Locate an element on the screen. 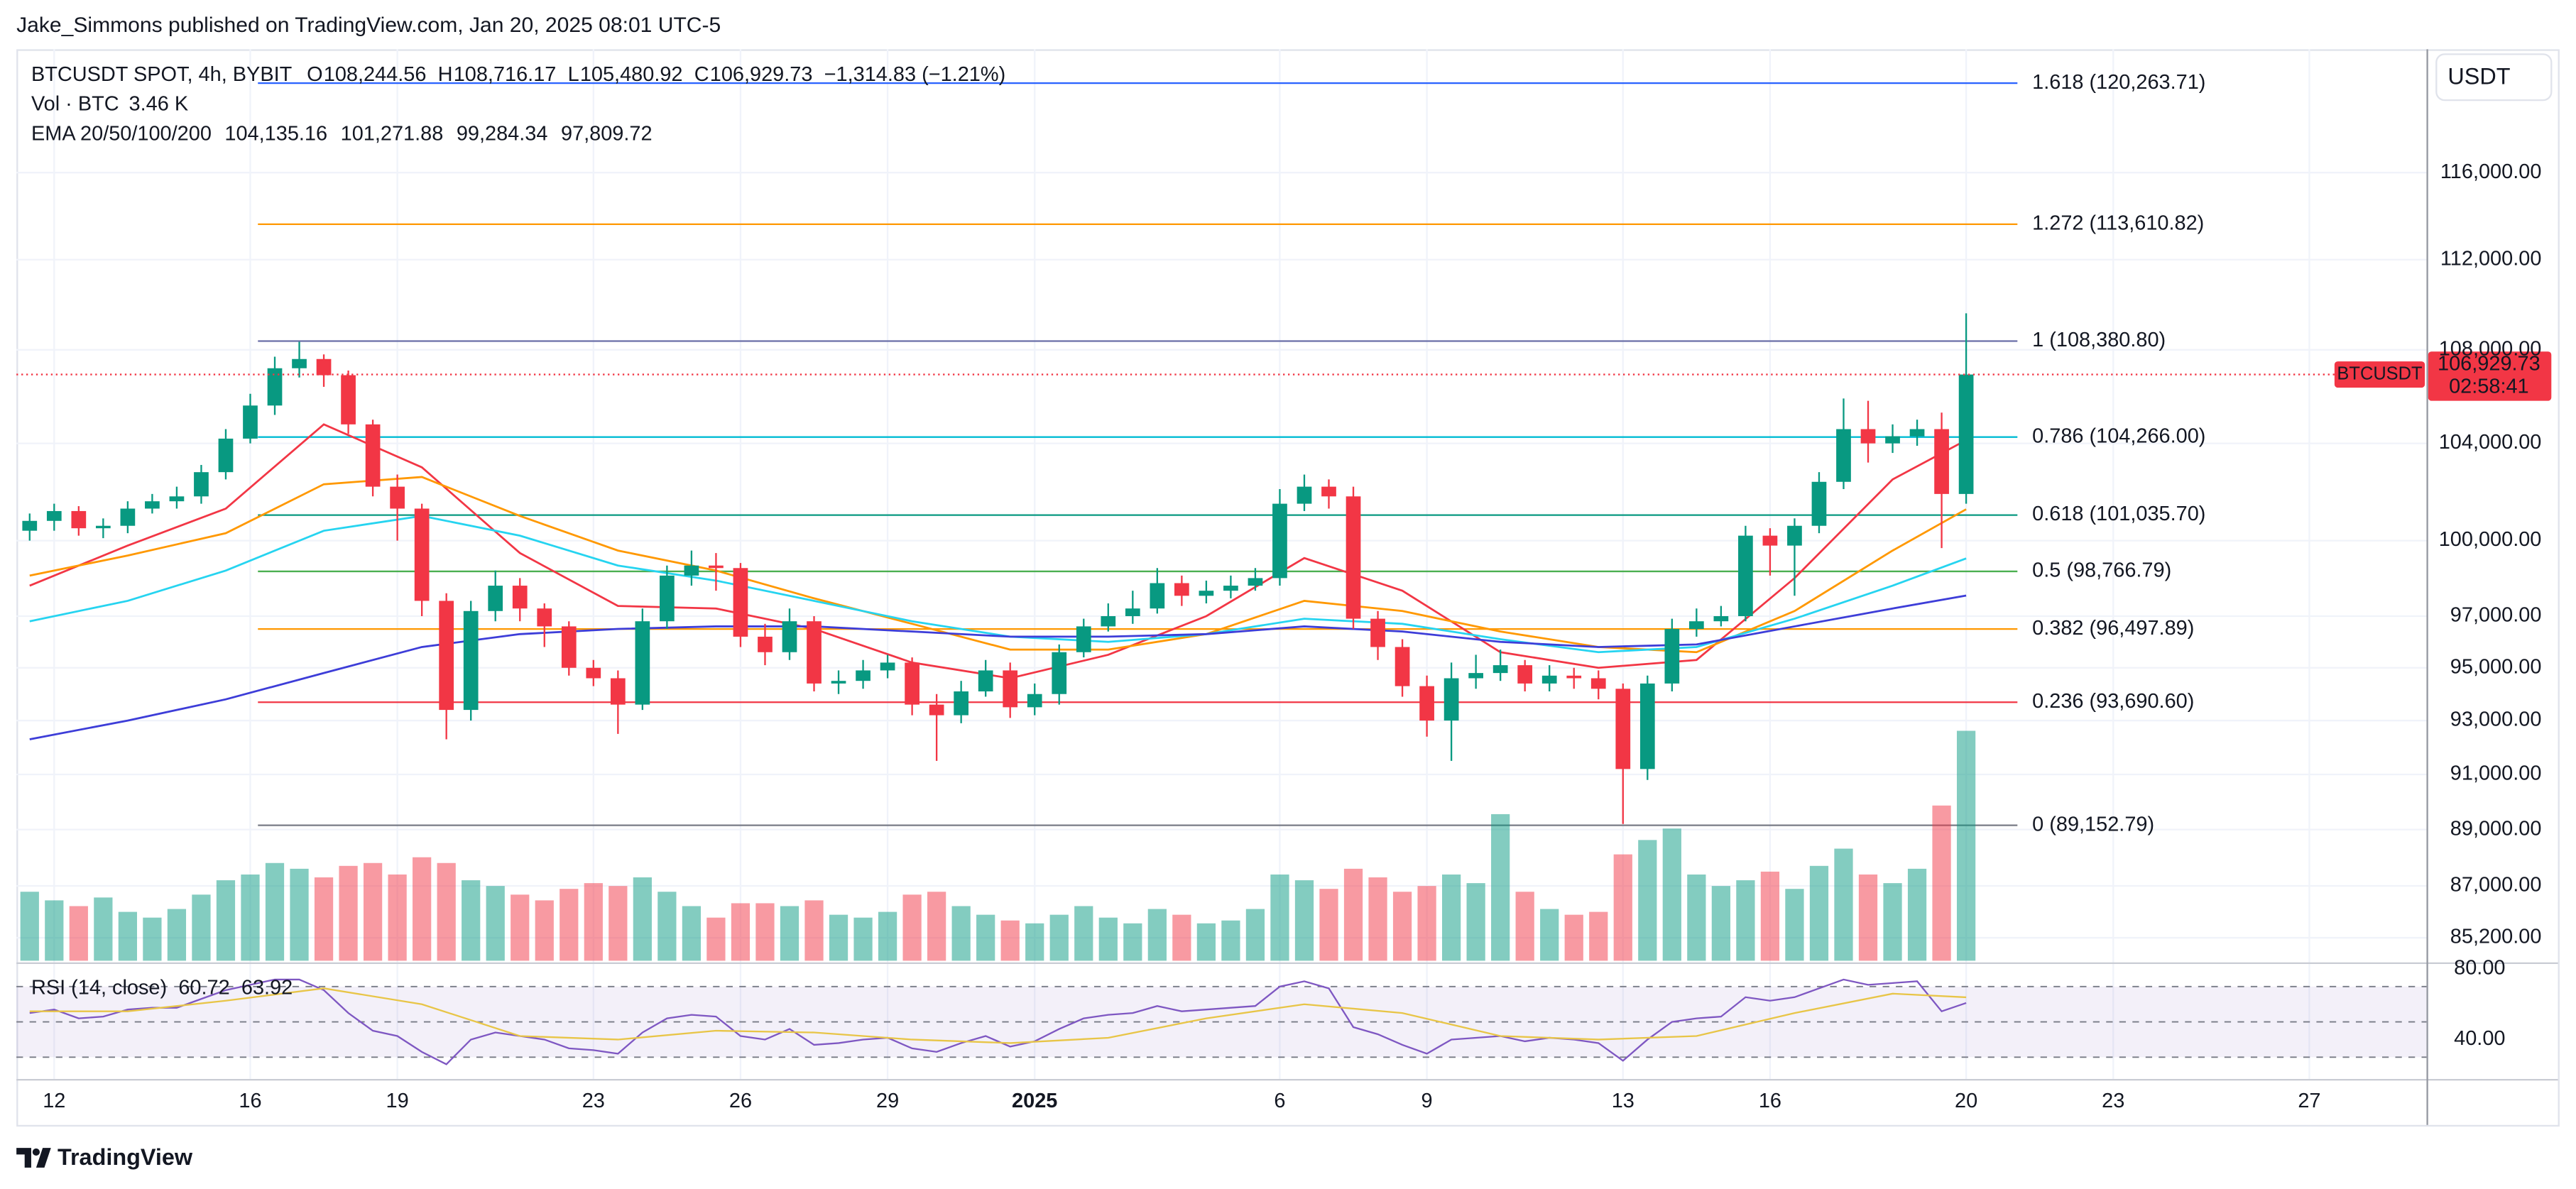 The image size is (2576, 1189). fib-label: 0.618 (101,035.70) is located at coordinates (2118, 514).